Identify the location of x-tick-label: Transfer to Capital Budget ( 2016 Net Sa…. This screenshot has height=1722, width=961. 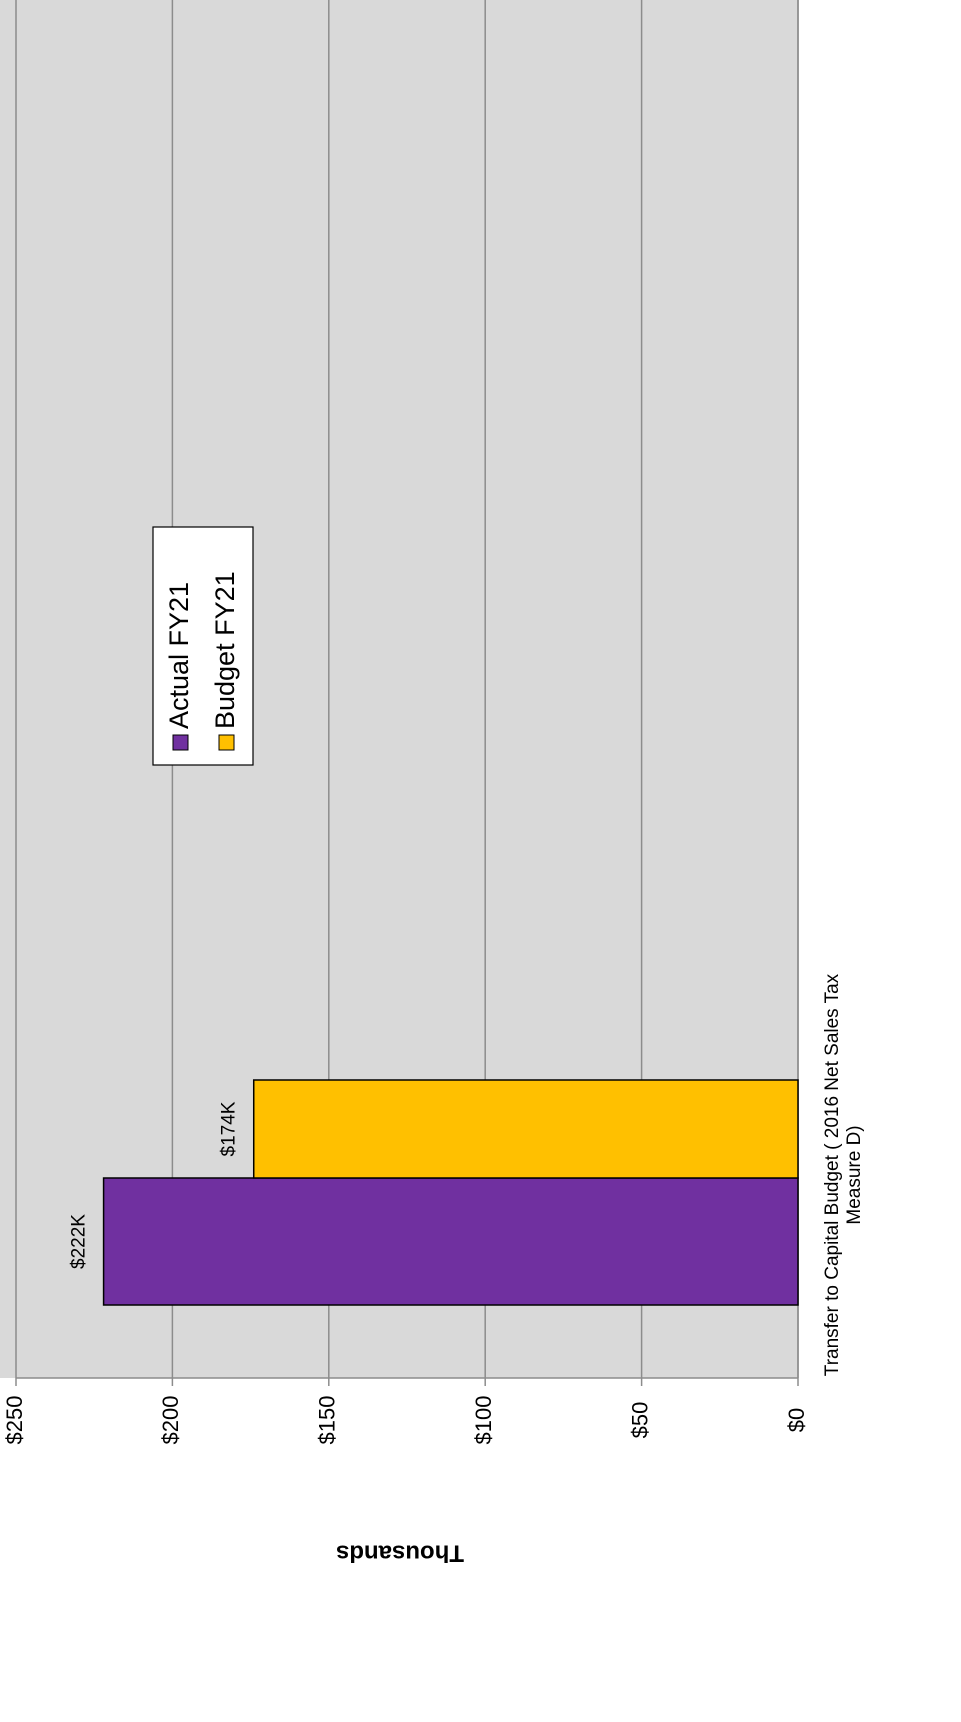
(843, 1175).